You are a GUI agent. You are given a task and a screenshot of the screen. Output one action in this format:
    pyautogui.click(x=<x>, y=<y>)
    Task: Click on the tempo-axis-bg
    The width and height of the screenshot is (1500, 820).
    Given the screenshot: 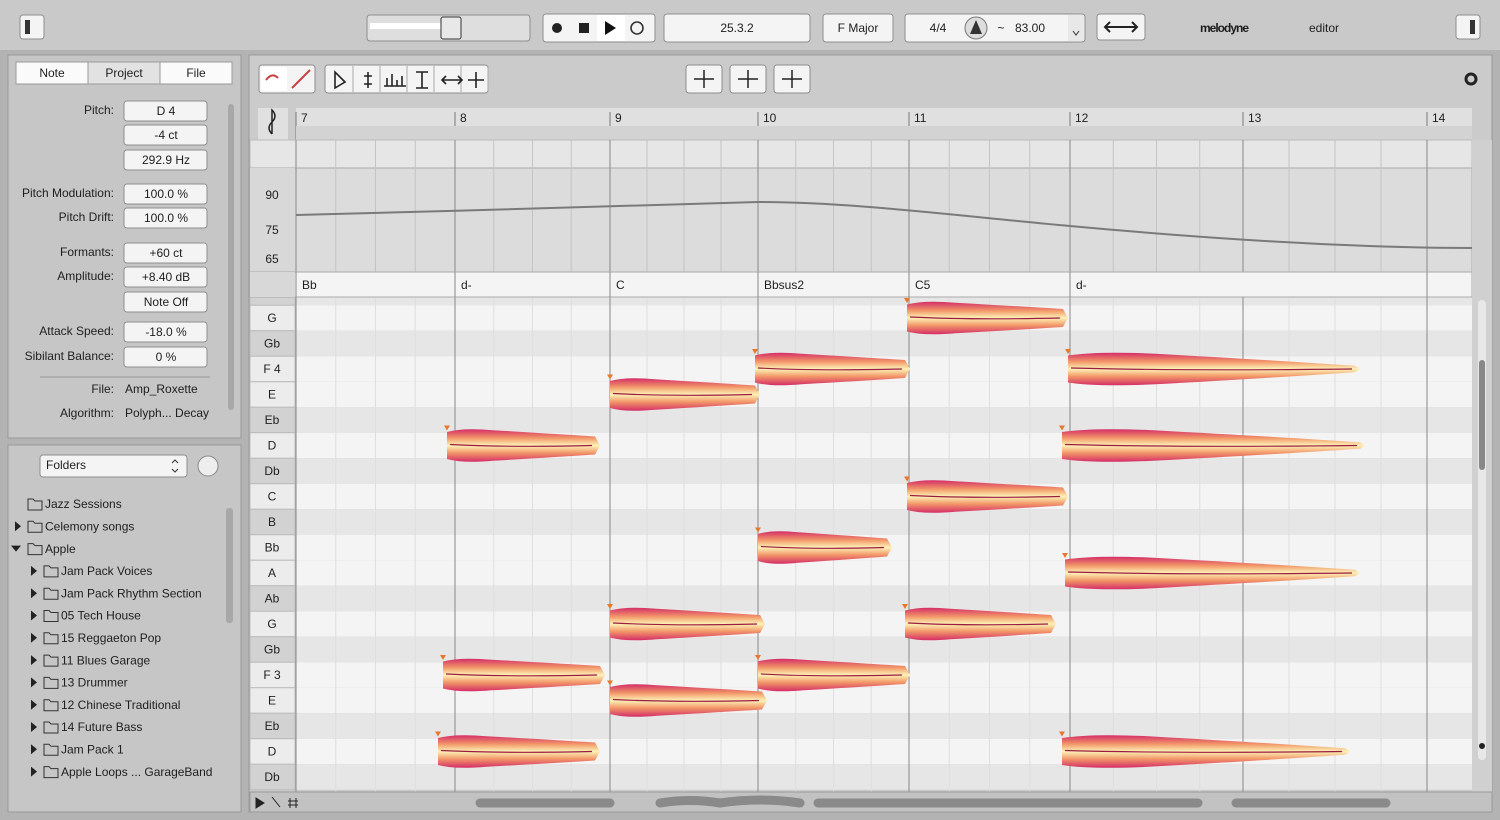 What is the action you would take?
    pyautogui.click(x=272, y=220)
    